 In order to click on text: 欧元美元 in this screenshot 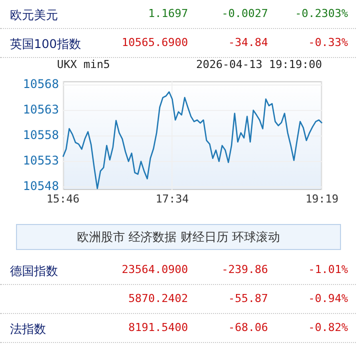, I will do `click(34, 15)`.